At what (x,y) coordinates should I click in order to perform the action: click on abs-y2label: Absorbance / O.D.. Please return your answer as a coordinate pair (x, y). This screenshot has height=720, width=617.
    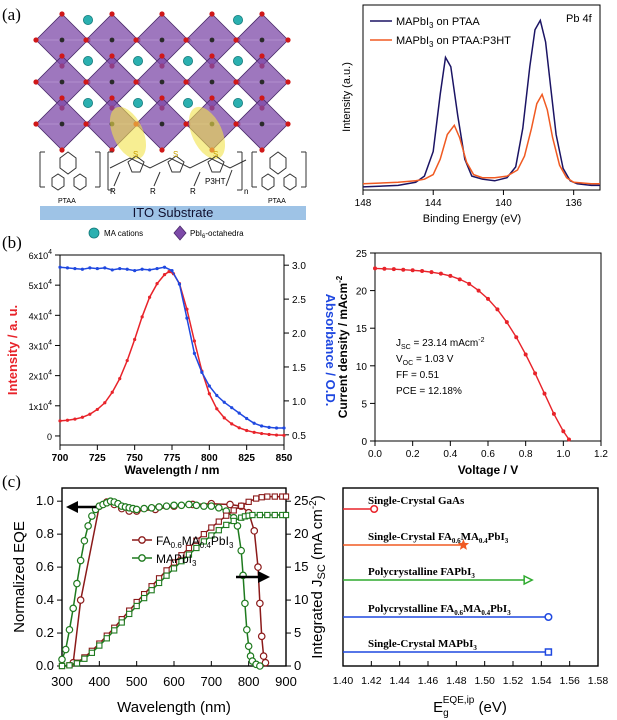
    Looking at the image, I should click on (330, 350).